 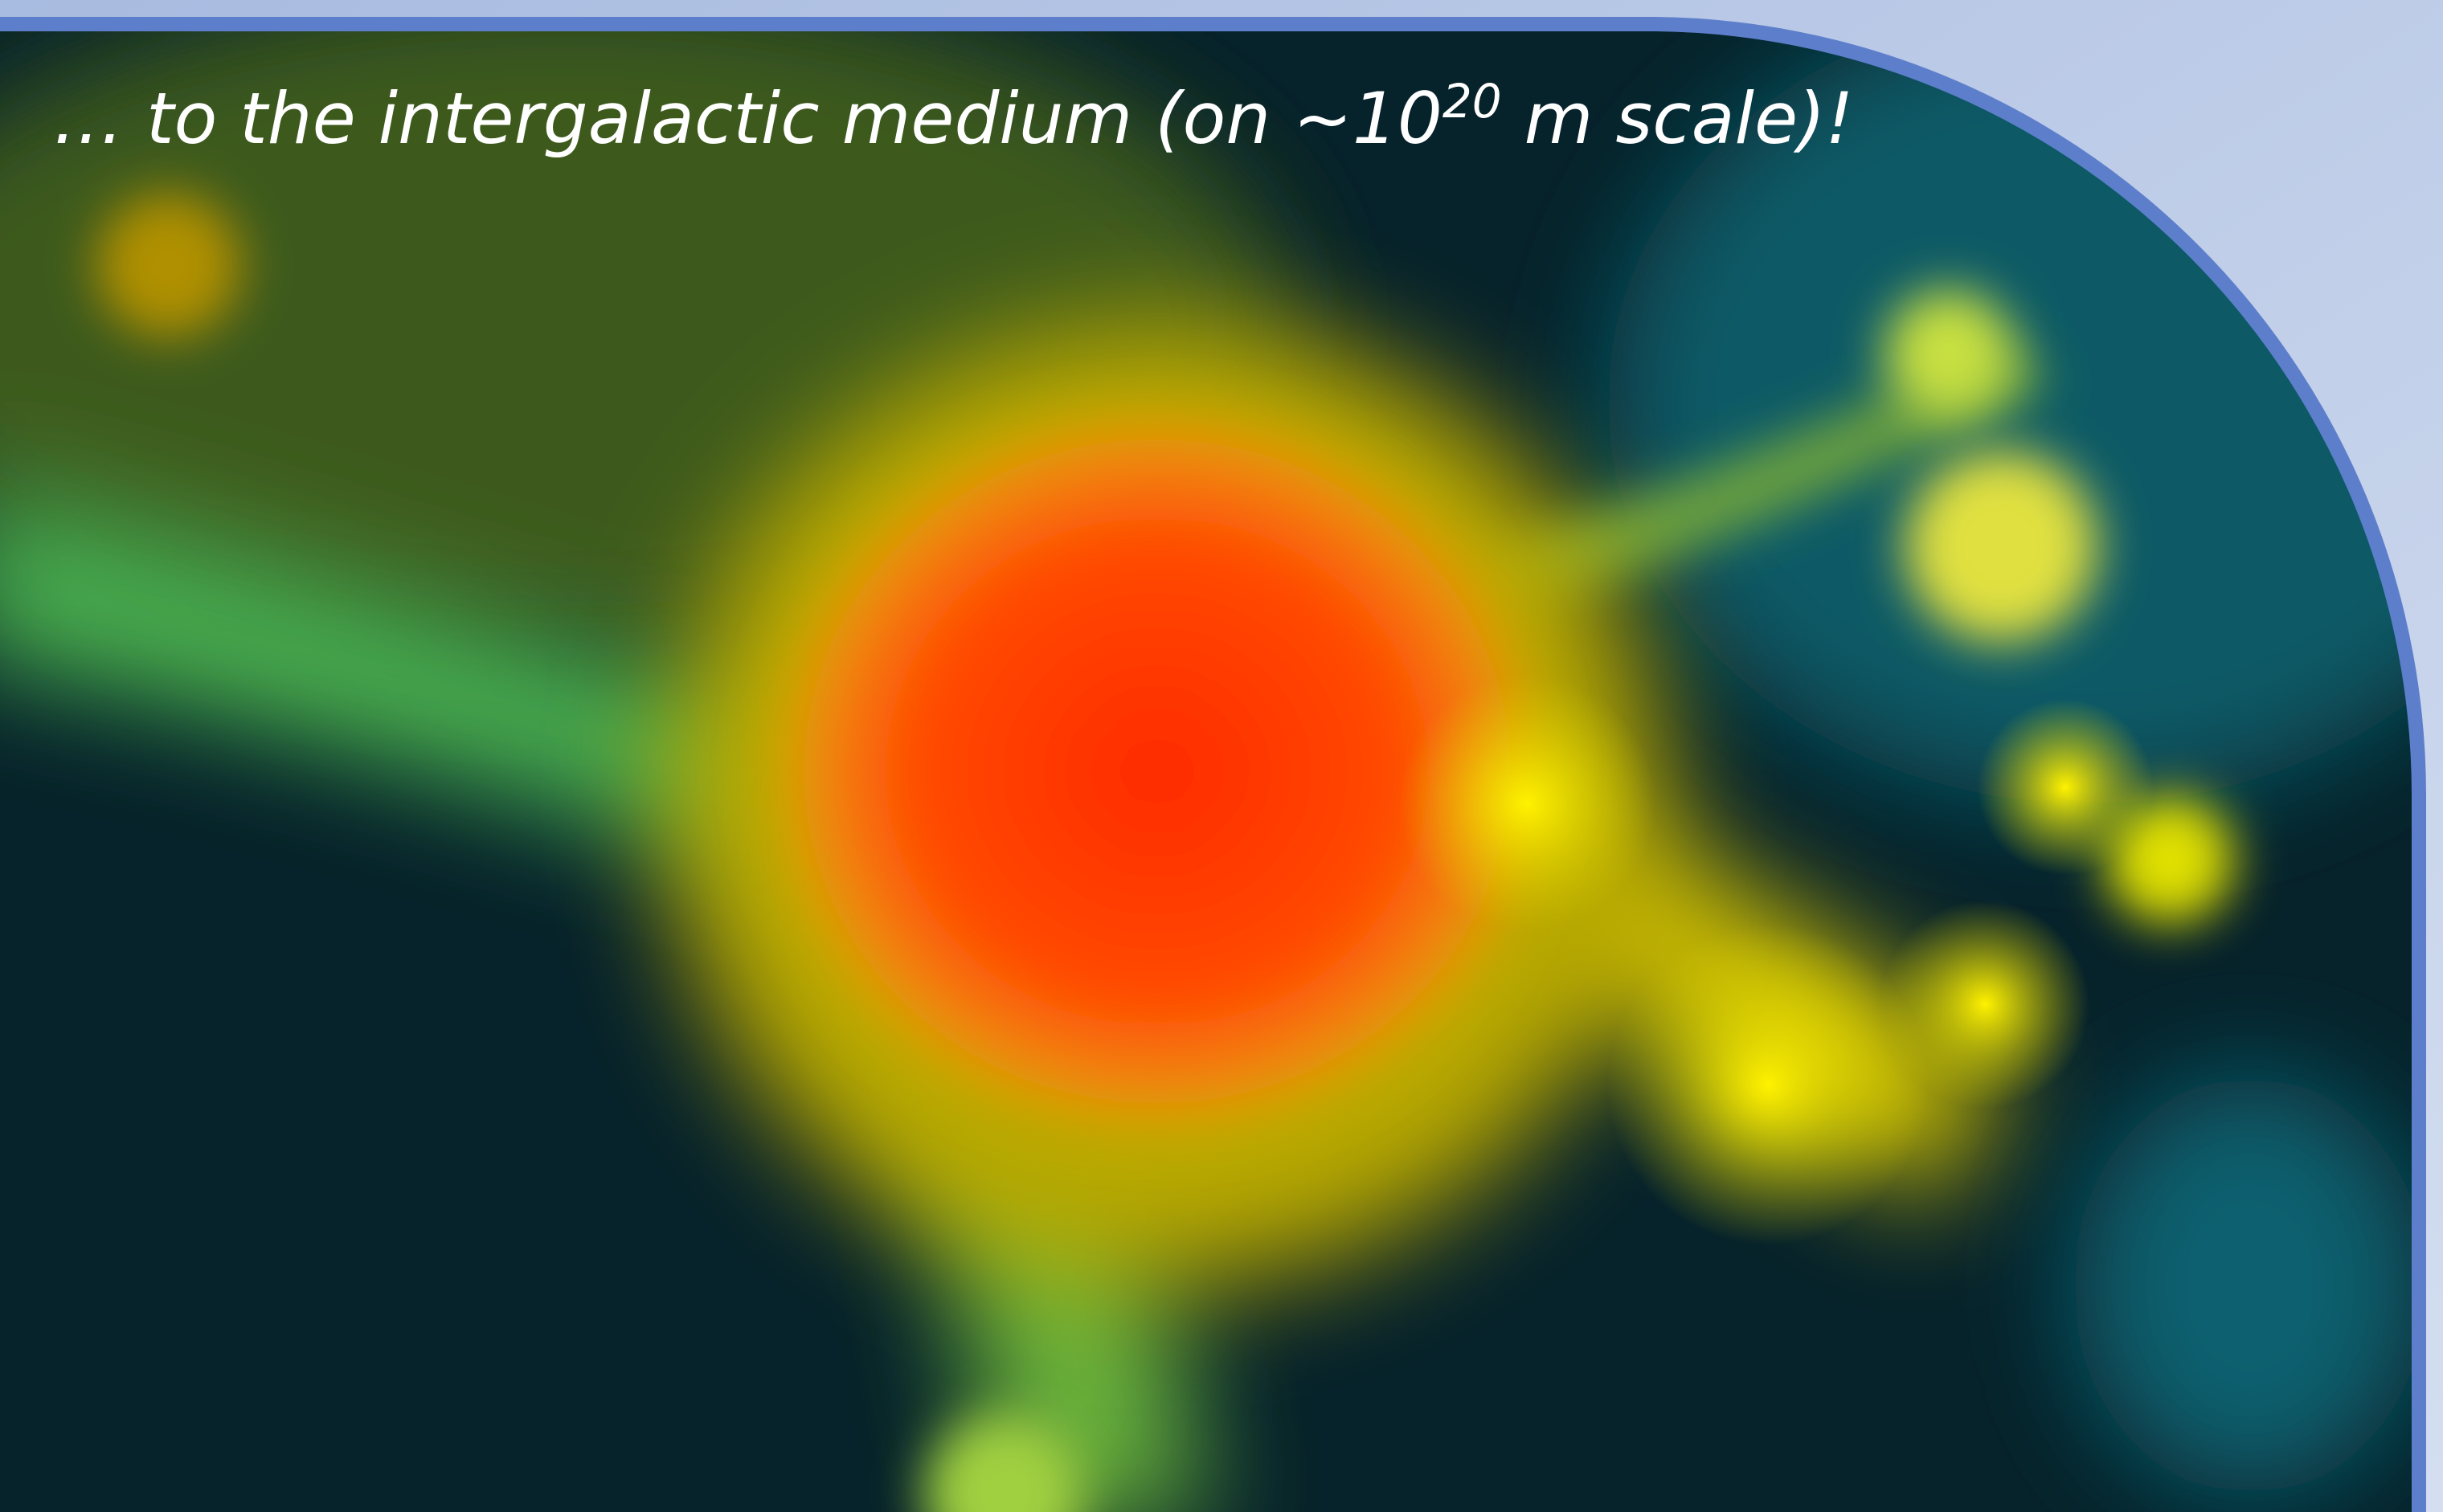 I want to click on caption-text-after: m scale)!, so click(x=1678, y=119).